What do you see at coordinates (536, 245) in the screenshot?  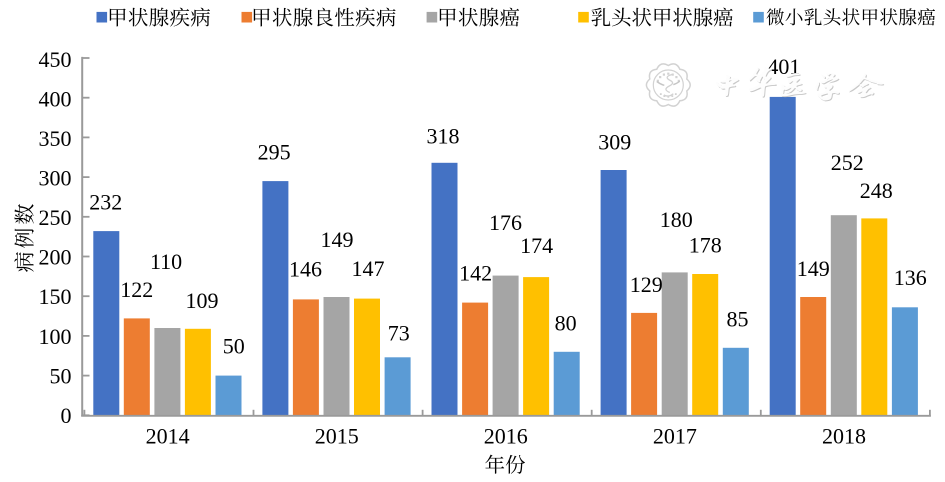 I see `svg-text: 174` at bounding box center [536, 245].